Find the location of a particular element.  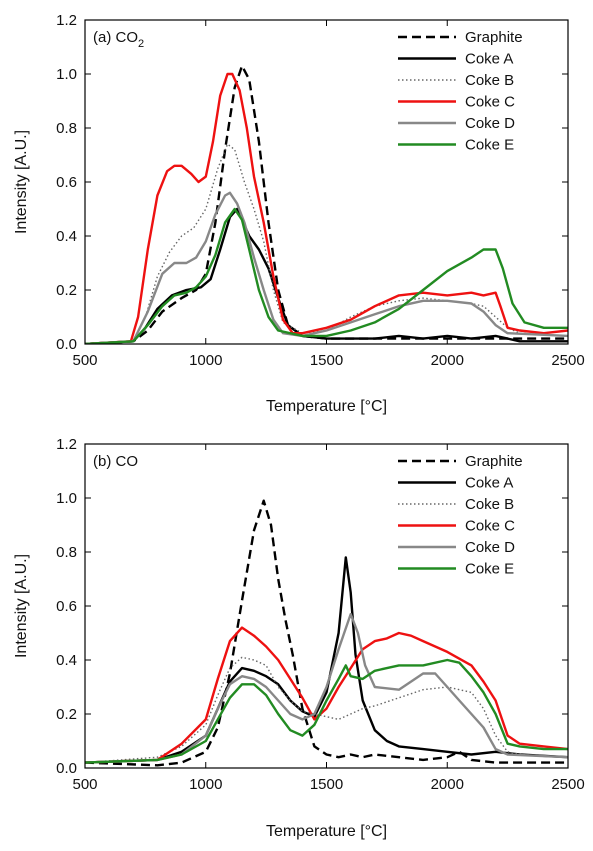

series-line-coke-c is located at coordinates (326, 695).